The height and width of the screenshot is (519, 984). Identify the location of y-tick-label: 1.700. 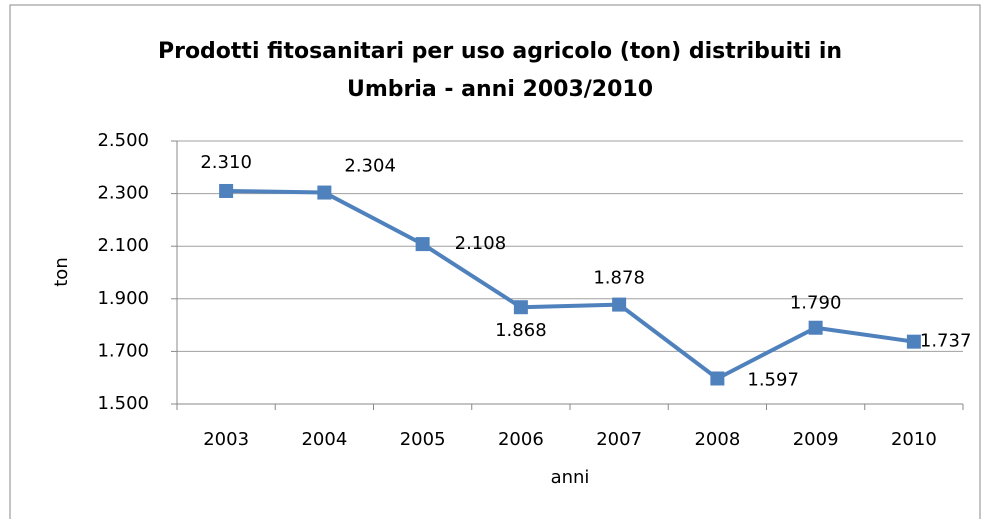
(123, 350).